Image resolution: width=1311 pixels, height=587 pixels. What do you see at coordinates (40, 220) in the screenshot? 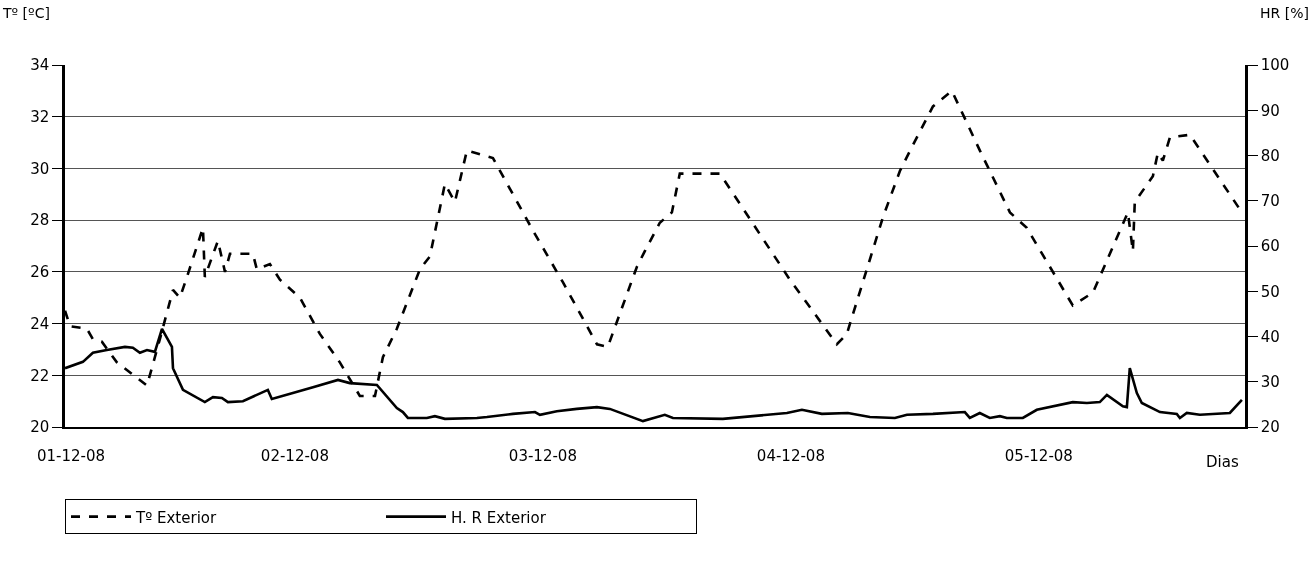
I see `y-tick-label: 28` at bounding box center [40, 220].